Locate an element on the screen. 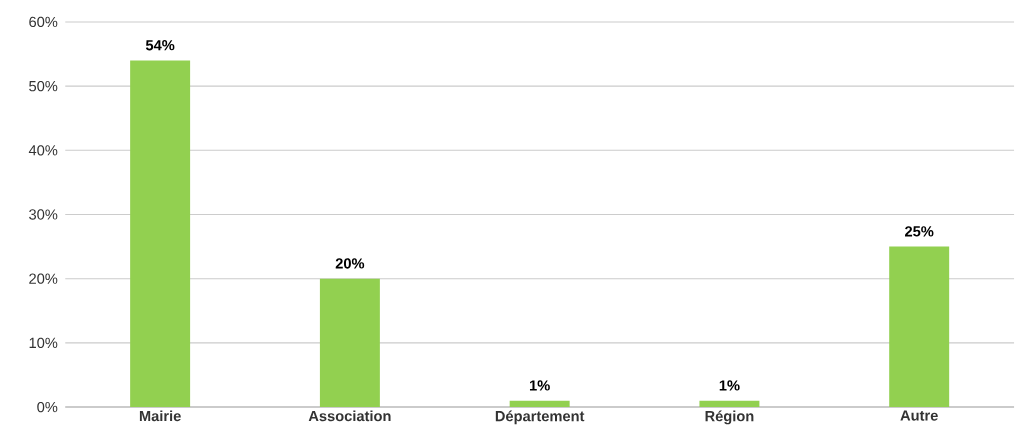 The image size is (1020, 439). y-tick-label: 20% is located at coordinates (43, 278).